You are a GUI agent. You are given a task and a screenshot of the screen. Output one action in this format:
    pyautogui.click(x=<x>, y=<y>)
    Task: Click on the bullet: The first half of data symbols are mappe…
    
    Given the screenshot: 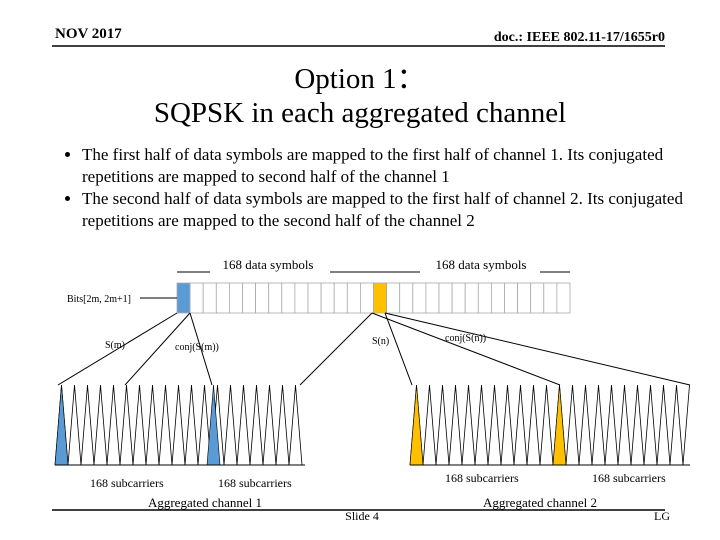 What is the action you would take?
    pyautogui.click(x=397, y=166)
    